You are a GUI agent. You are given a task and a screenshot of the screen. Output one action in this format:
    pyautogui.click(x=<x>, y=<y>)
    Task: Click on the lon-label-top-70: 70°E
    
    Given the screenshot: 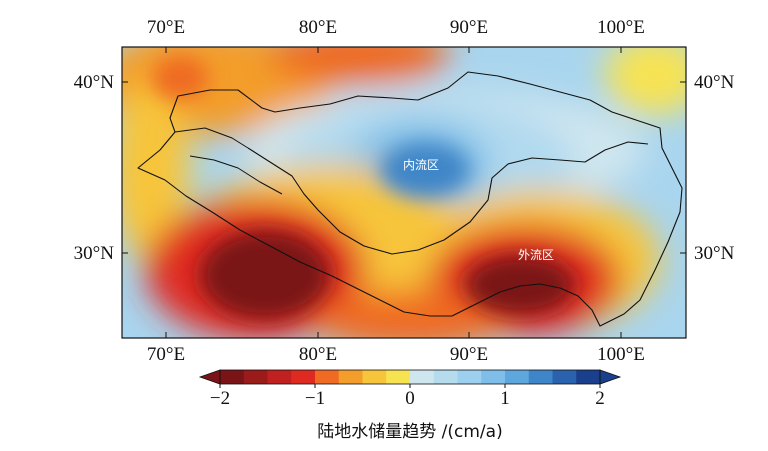 What is the action you would take?
    pyautogui.click(x=166, y=27)
    